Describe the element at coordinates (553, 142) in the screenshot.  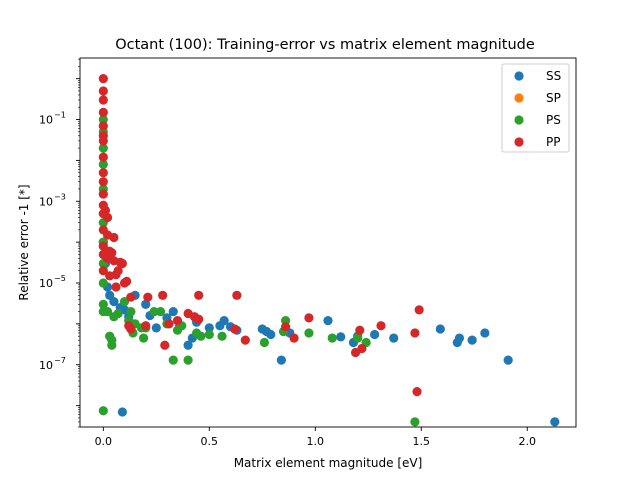
I see `legend-label-pp: PP` at that location.